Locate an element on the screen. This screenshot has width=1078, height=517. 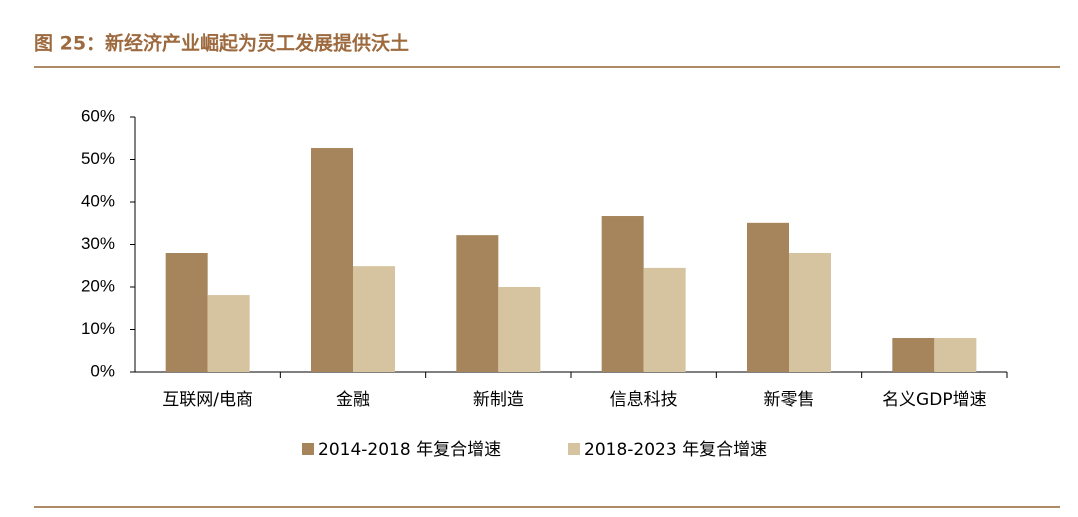
chart-title: 图 25：新经济产业崛起为灵工发展提供沃土 is located at coordinates (221, 43).